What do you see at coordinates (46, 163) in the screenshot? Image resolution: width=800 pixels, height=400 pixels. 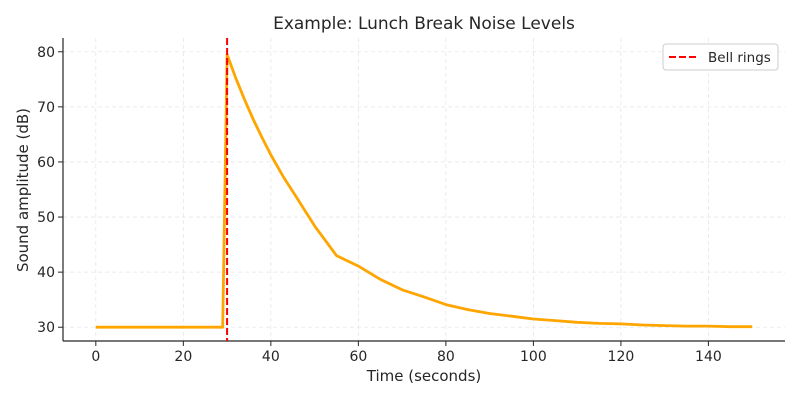 I see `y-tick-label: 60` at bounding box center [46, 163].